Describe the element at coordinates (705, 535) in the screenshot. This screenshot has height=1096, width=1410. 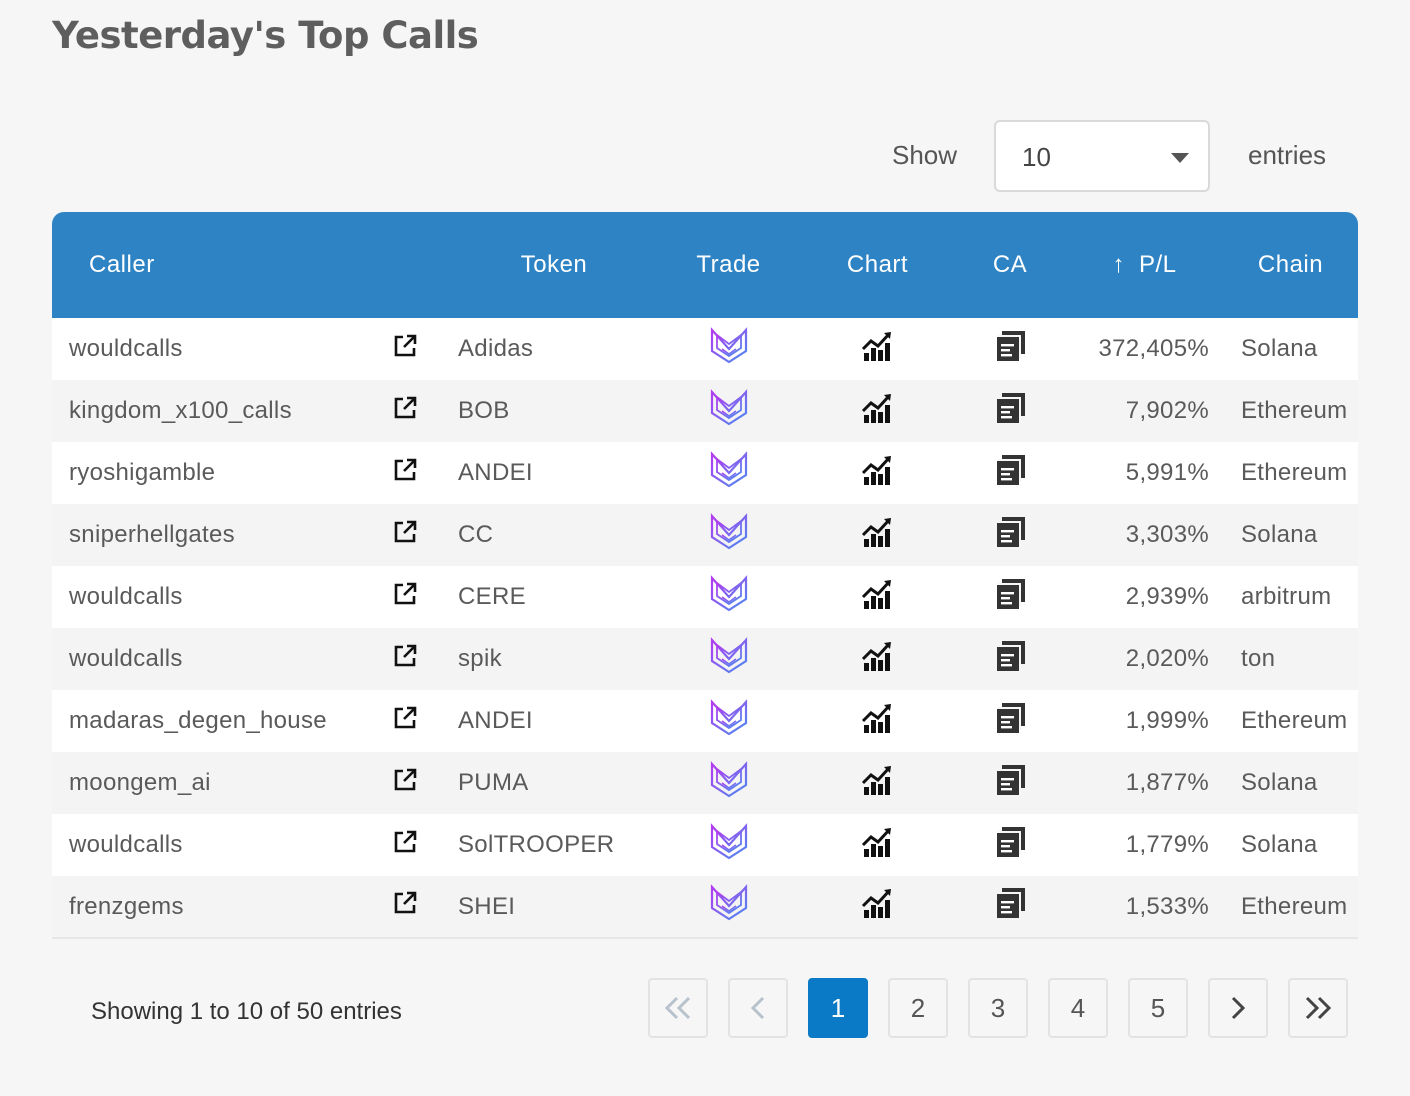
I see `table-row: sniperhellgates CC 3,303% Solana` at that location.